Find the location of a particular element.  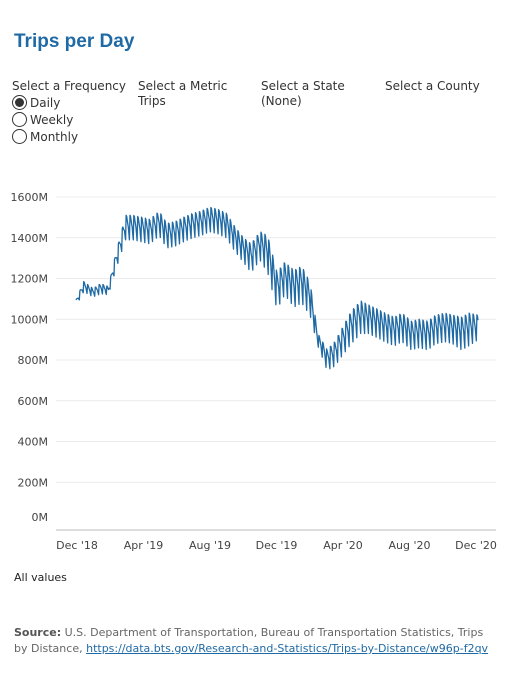

y-tick-label: 0M is located at coordinates (40, 517).